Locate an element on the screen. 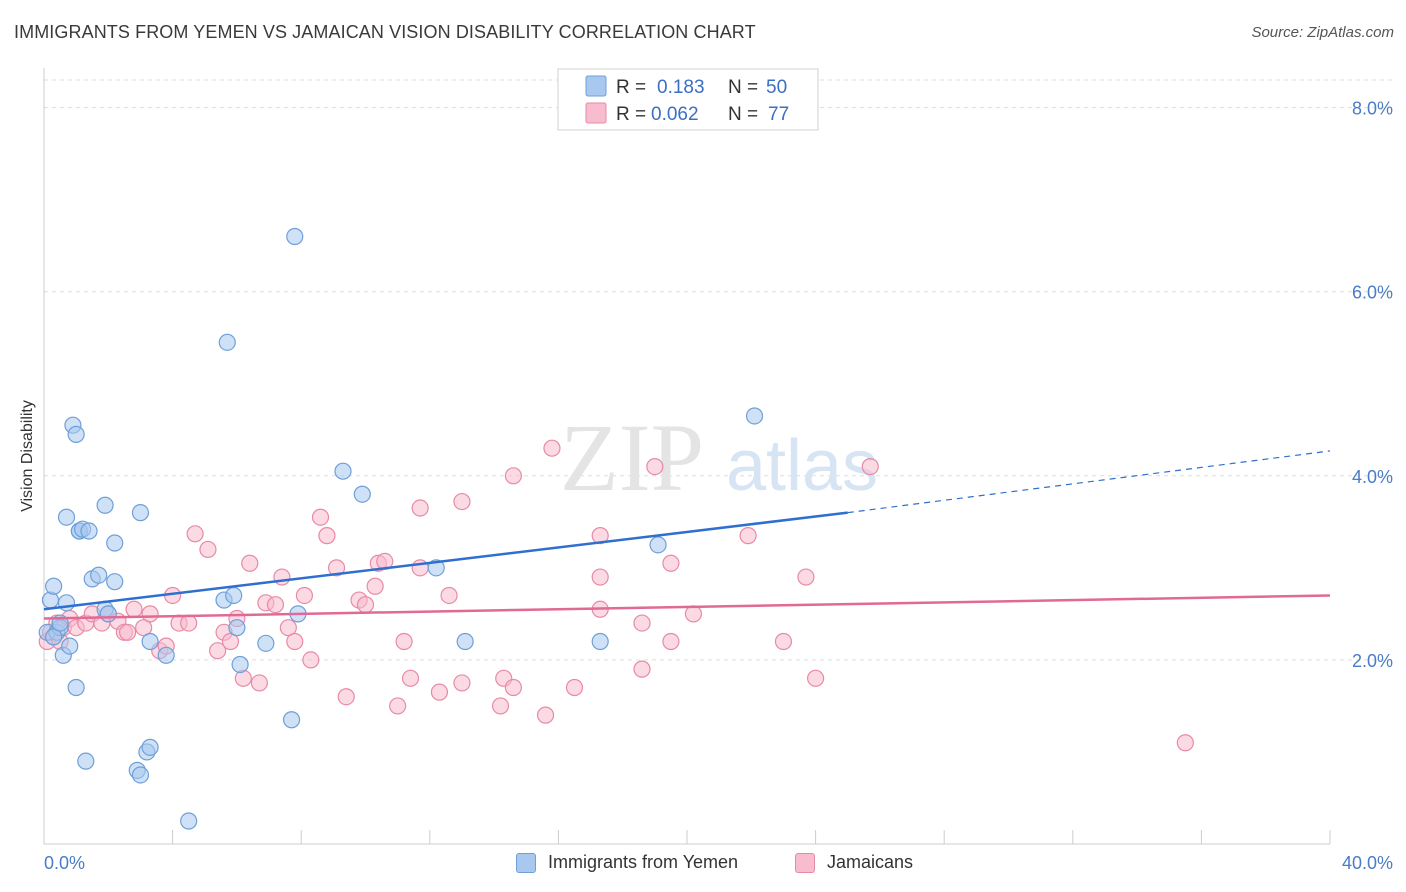 This screenshot has height=892, width=1406. y-tick-label: 6.0% is located at coordinates (1372, 293).